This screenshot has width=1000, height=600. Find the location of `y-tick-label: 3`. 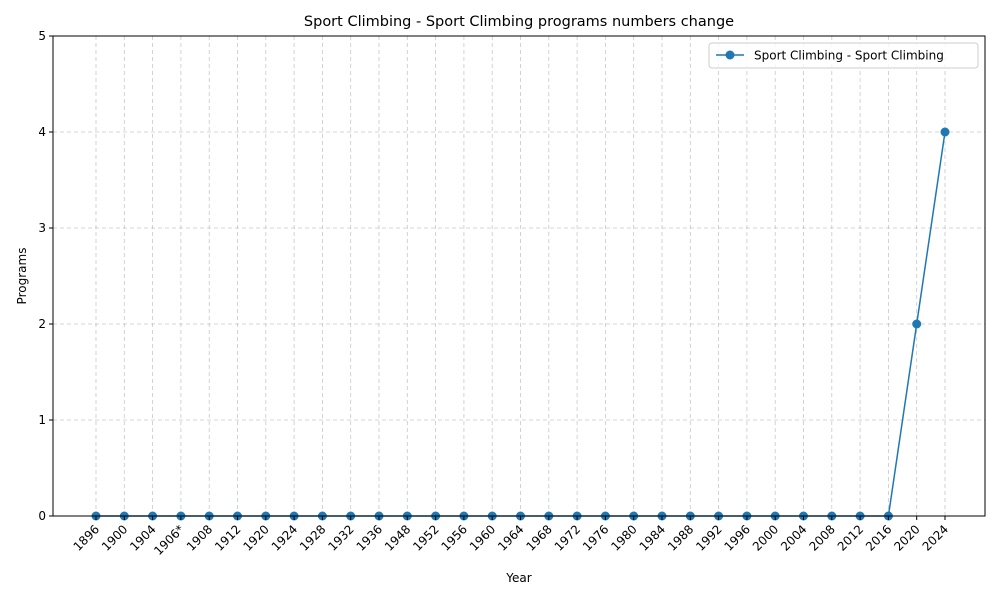

y-tick-label: 3 is located at coordinates (42, 228).